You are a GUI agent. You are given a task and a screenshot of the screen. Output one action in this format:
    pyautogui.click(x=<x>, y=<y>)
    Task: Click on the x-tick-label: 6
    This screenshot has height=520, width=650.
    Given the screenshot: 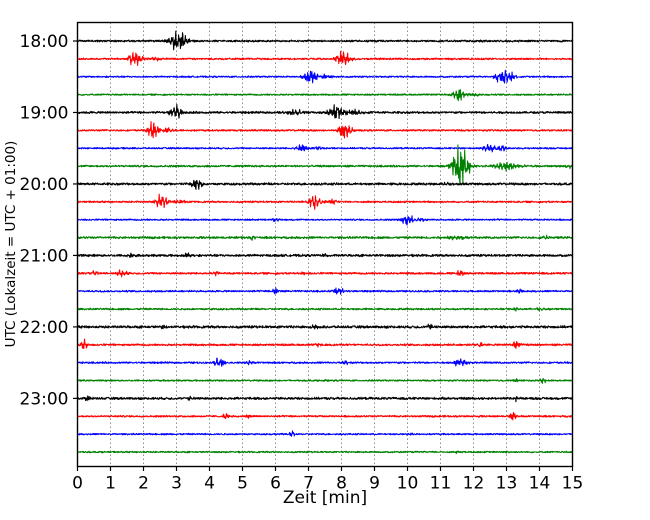 What is the action you would take?
    pyautogui.click(x=275, y=484)
    